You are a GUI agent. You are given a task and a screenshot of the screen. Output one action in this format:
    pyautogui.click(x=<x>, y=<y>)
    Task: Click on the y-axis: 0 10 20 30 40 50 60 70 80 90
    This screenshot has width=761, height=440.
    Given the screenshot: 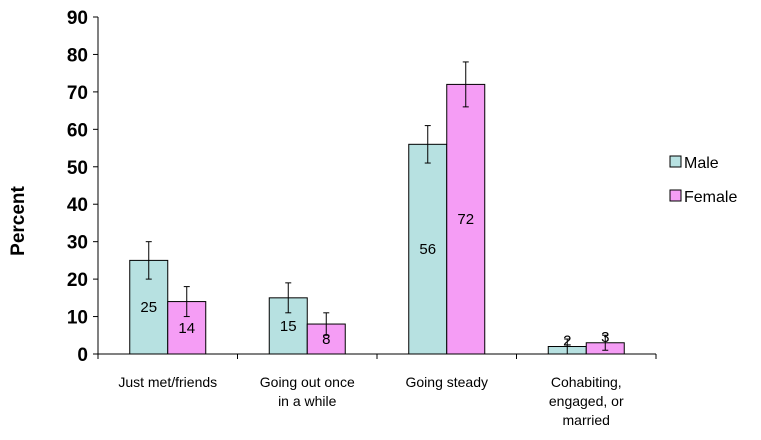 What is the action you would take?
    pyautogui.click(x=83, y=187)
    